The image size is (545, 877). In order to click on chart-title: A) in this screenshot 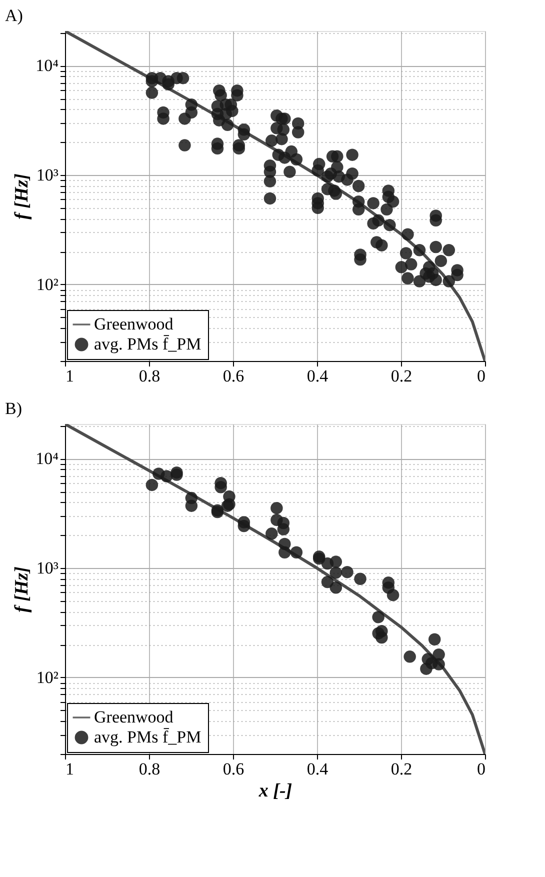, I will do `click(14, 15)`.